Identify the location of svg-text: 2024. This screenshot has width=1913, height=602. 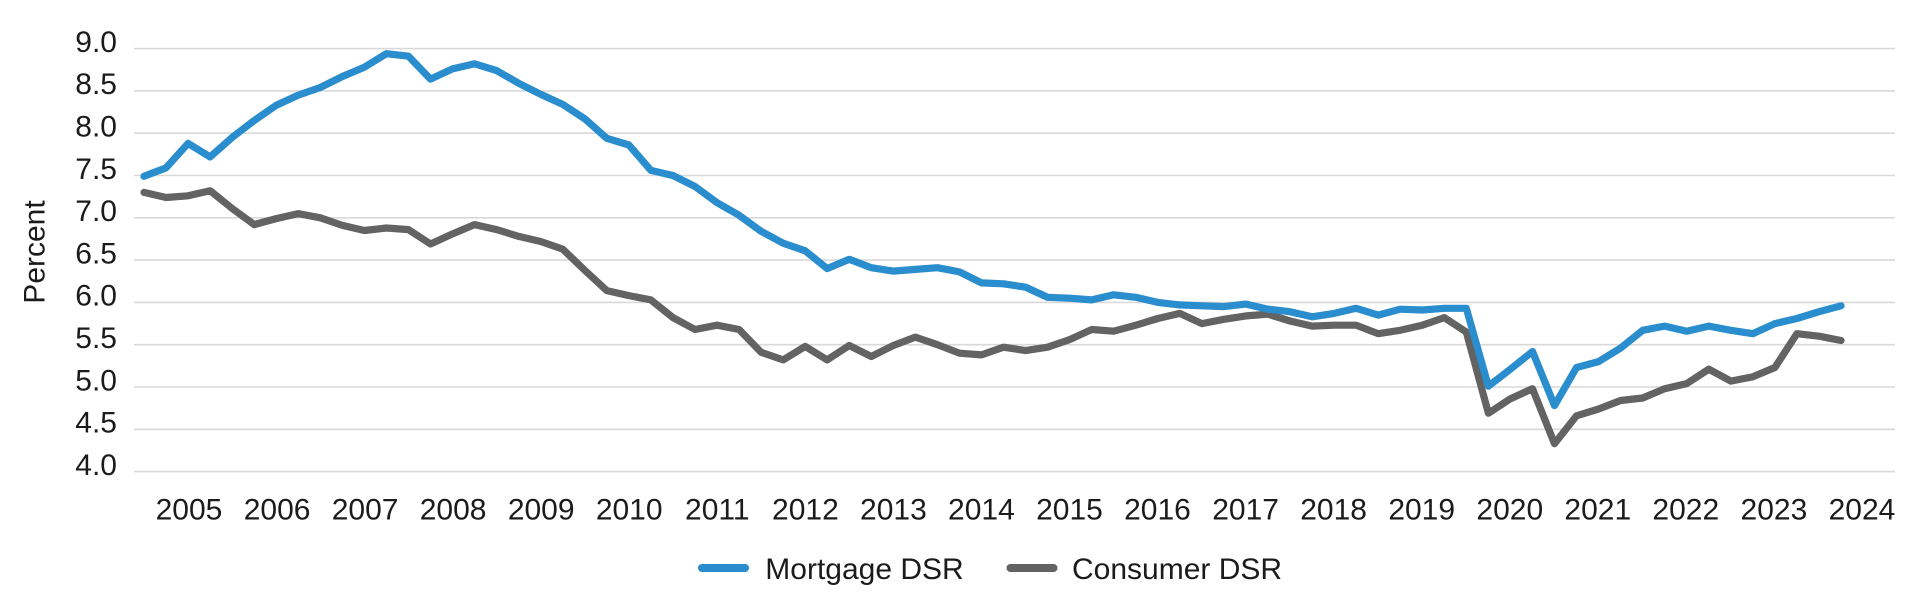
(1862, 509).